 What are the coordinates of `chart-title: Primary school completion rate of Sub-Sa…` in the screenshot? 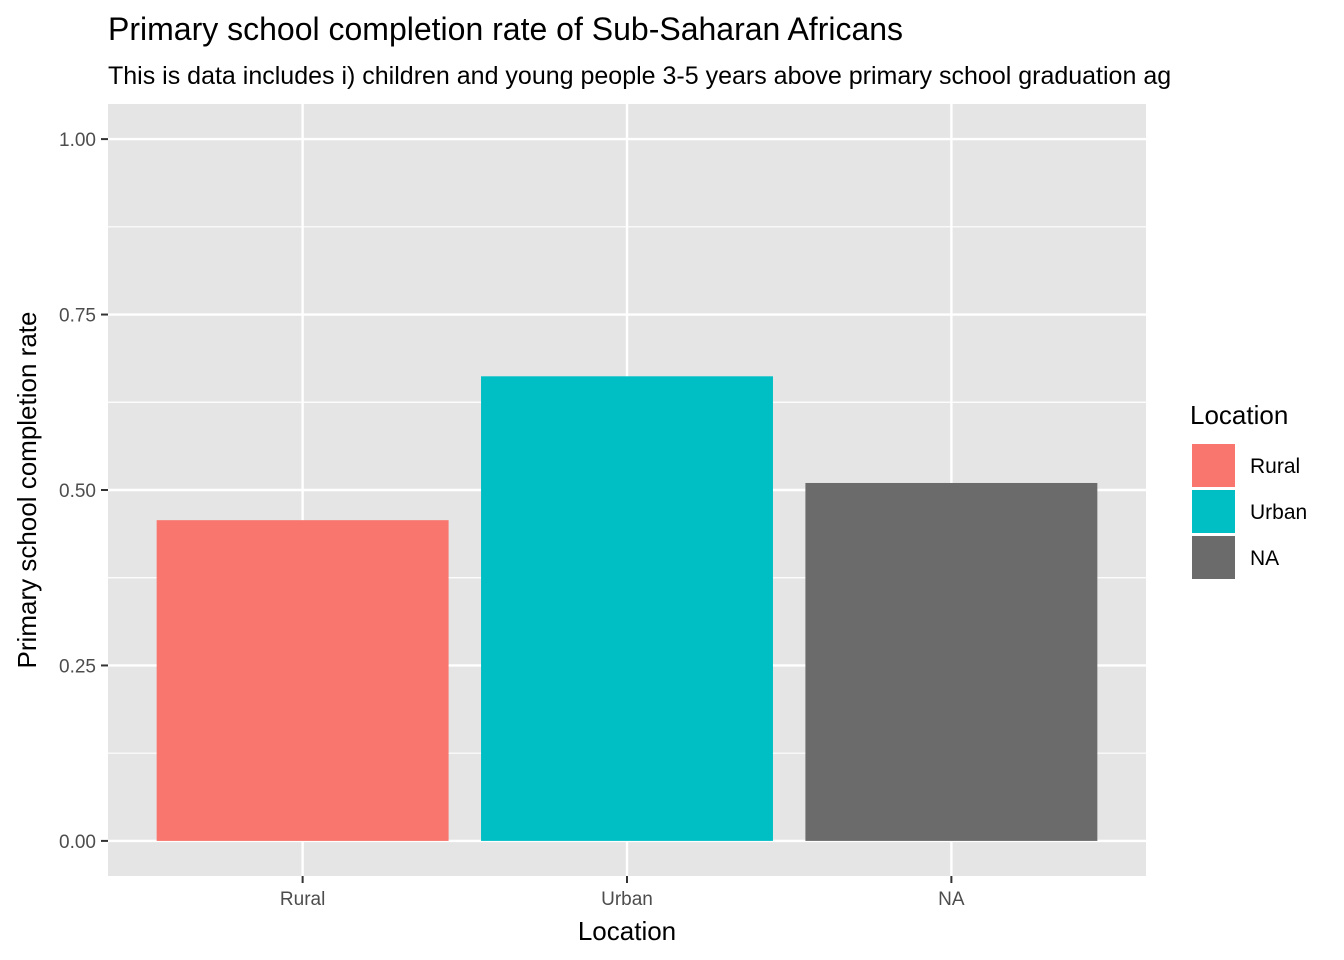 It's located at (505, 29).